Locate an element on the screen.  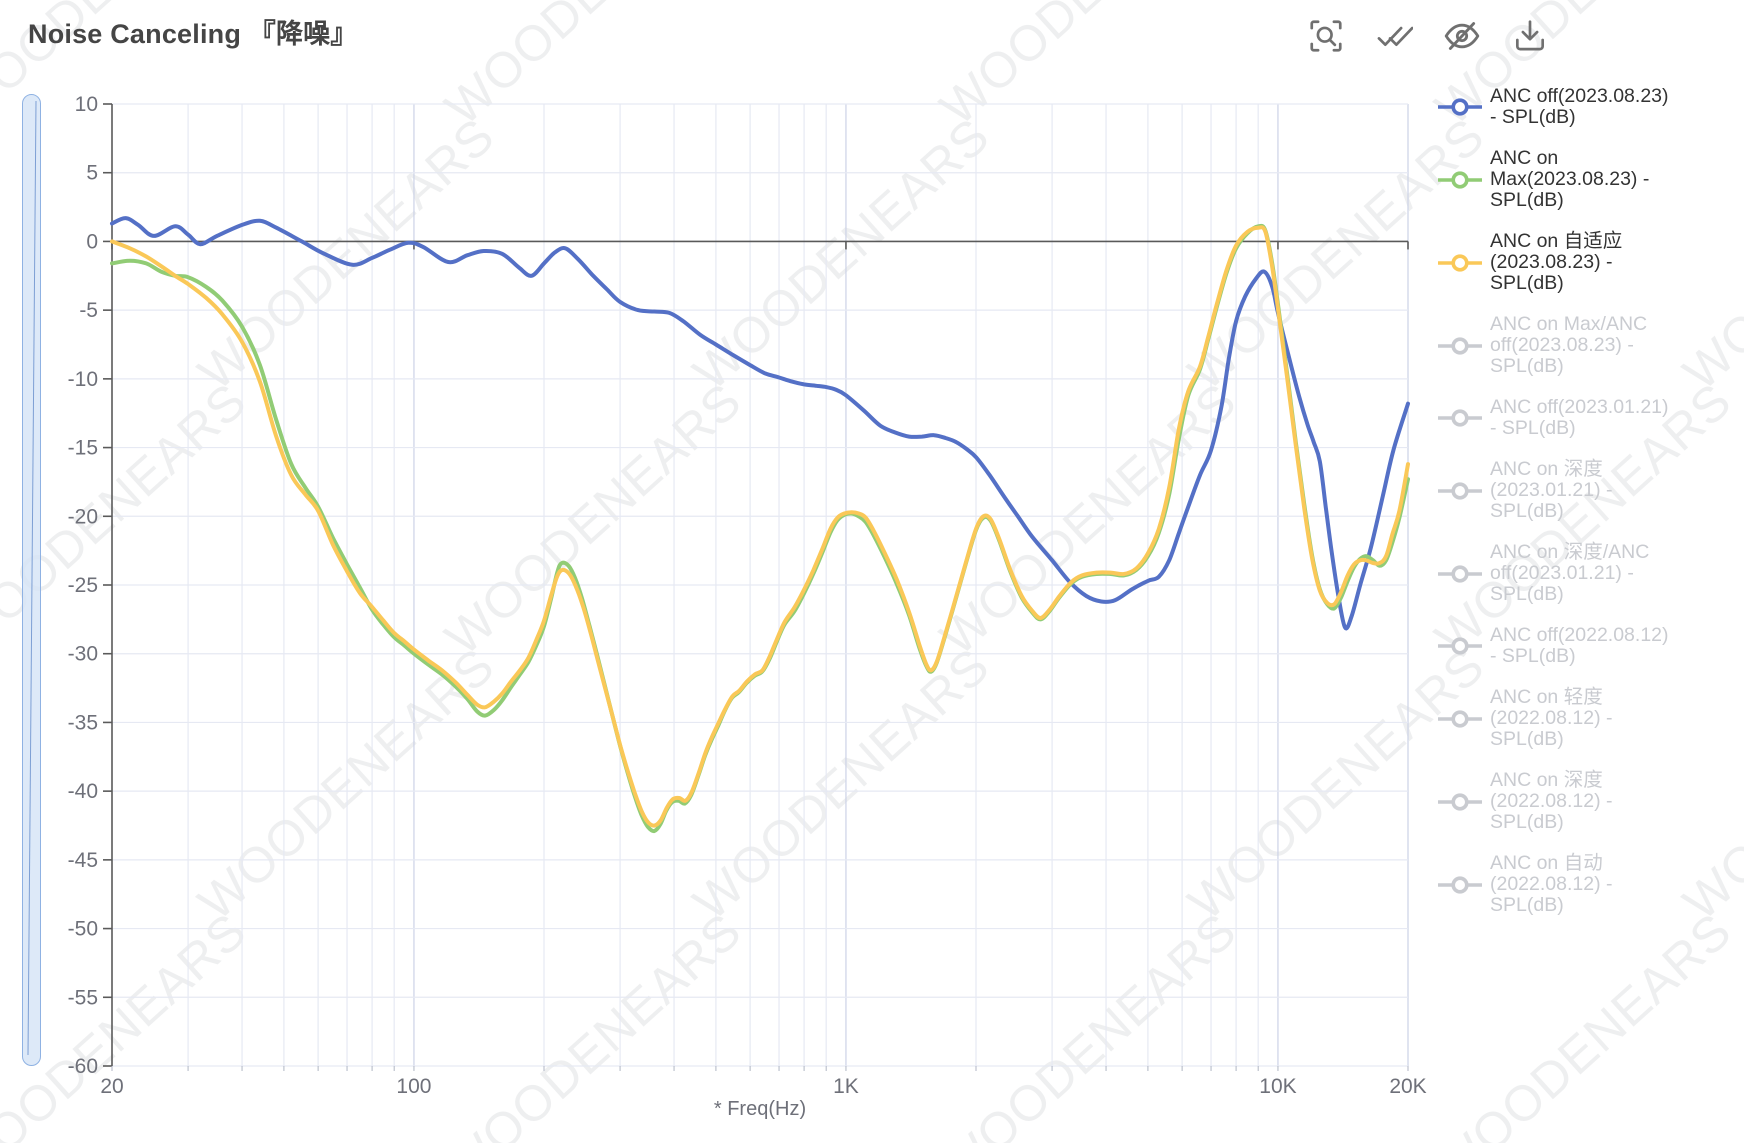
x-axis-title: * Freq(Hz) is located at coordinates (760, 1109).